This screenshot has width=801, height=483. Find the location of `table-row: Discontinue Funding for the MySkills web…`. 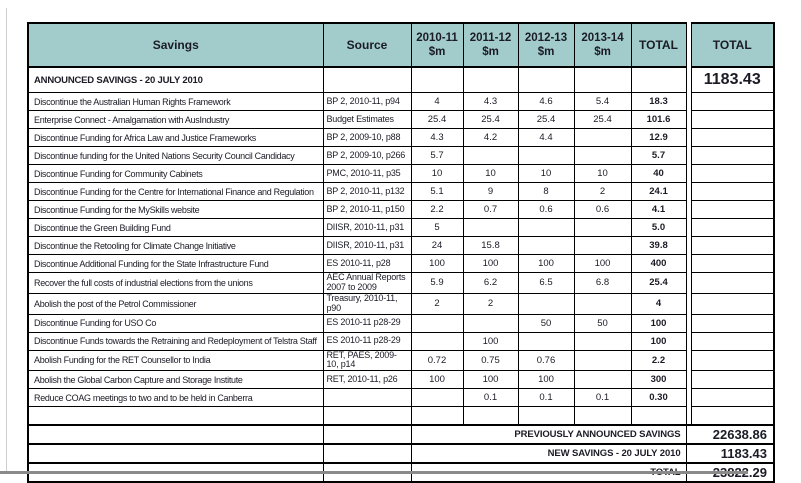

table-row: Discontinue Funding for the MySkills web… is located at coordinates (401, 209).